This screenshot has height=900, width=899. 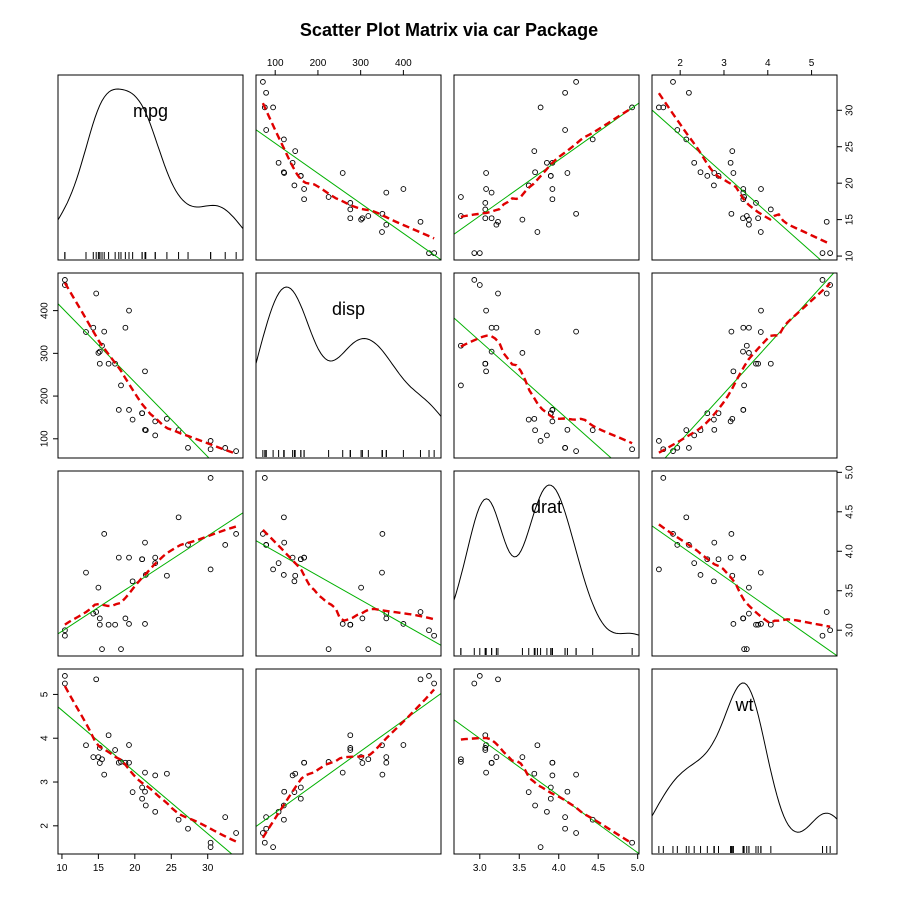 I want to click on panel-wt-mpg, so click(x=150, y=761).